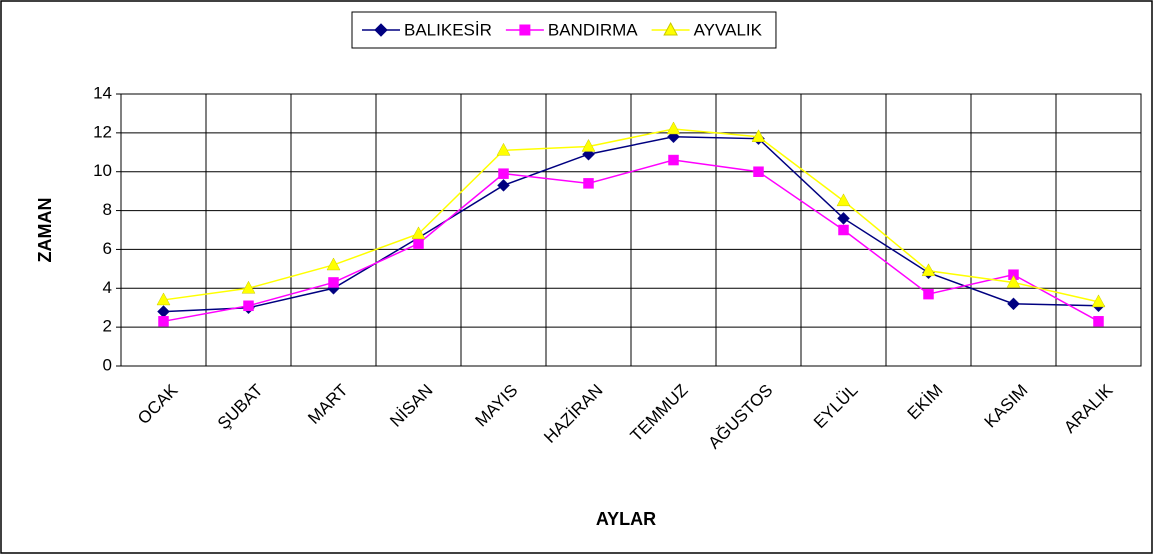 This screenshot has height=555, width=1154. I want to click on y-tick-label: 4, so click(107, 287).